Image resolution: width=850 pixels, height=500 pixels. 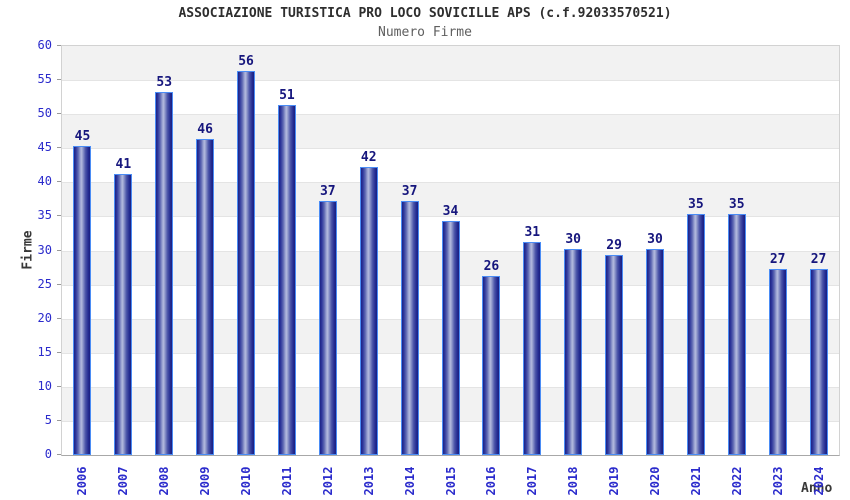 What do you see at coordinates (368, 310) in the screenshot?
I see `bar-2013` at bounding box center [368, 310].